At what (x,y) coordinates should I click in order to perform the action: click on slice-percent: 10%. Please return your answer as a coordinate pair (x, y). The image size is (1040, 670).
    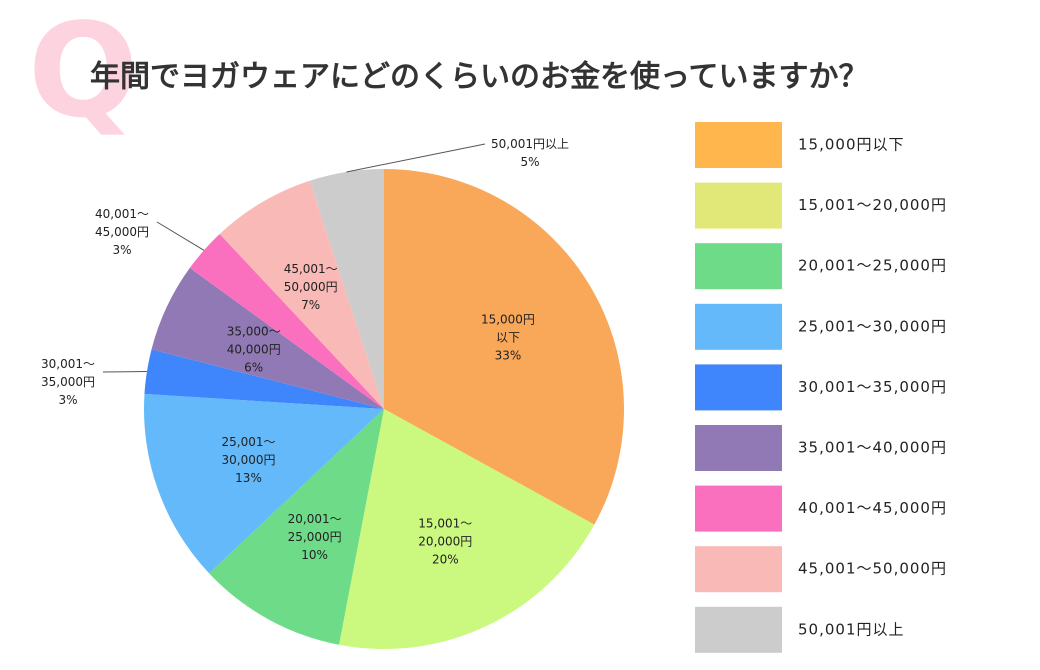
    Looking at the image, I should click on (314, 555).